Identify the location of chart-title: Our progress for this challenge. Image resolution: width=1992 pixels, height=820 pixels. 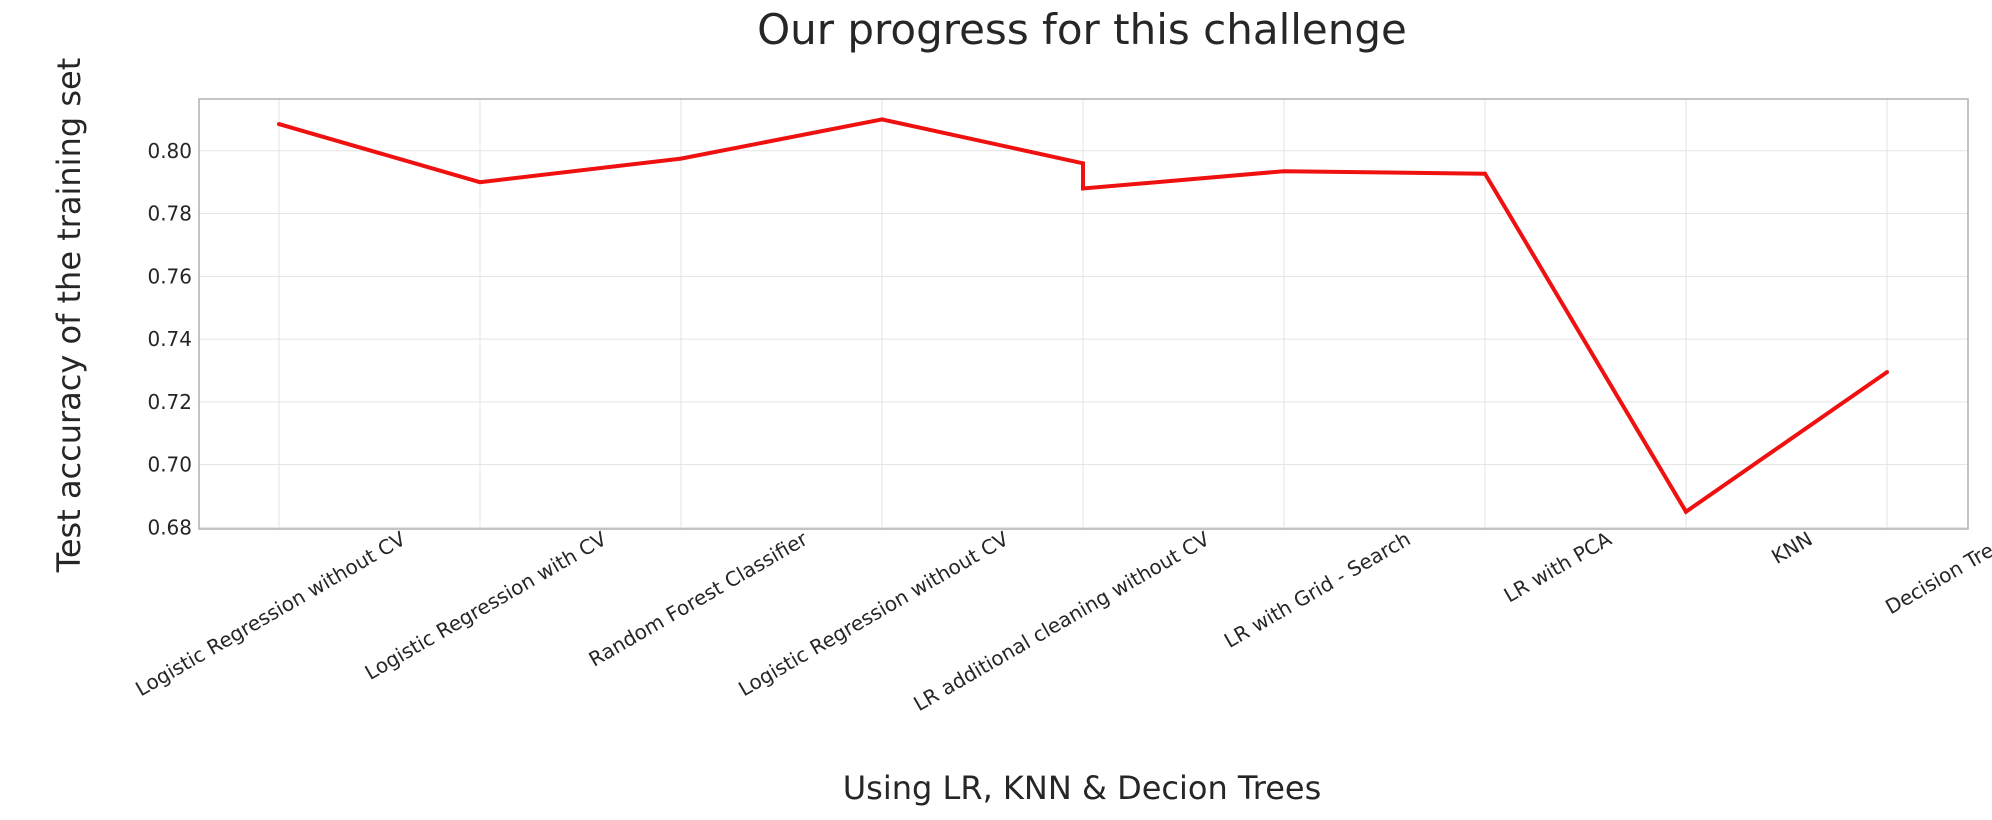
(1082, 29).